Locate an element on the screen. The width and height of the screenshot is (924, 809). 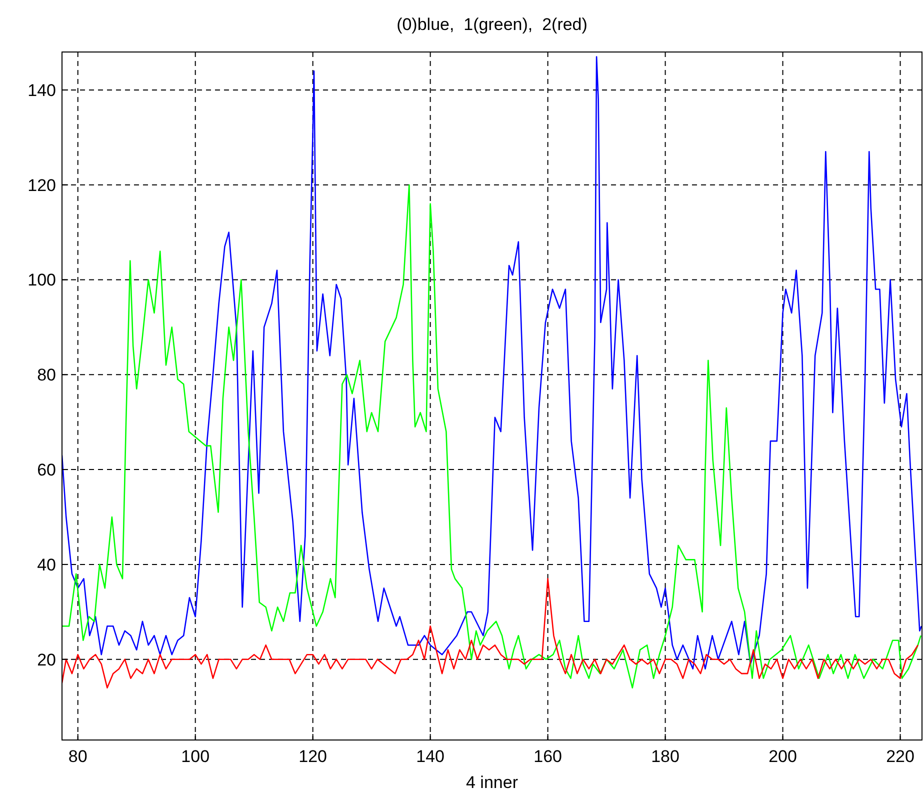
chart-title: (0)blue, 1(green), 2(red) is located at coordinates (492, 24).